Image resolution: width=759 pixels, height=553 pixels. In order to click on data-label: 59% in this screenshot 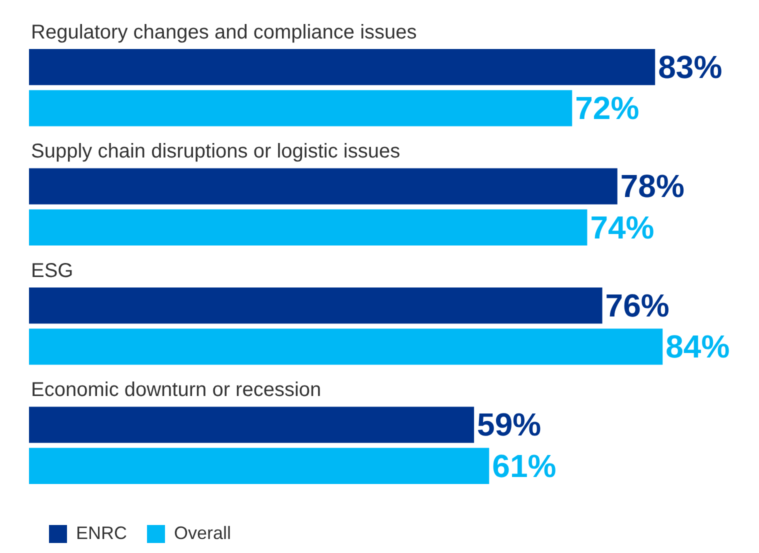, I will do `click(509, 424)`.